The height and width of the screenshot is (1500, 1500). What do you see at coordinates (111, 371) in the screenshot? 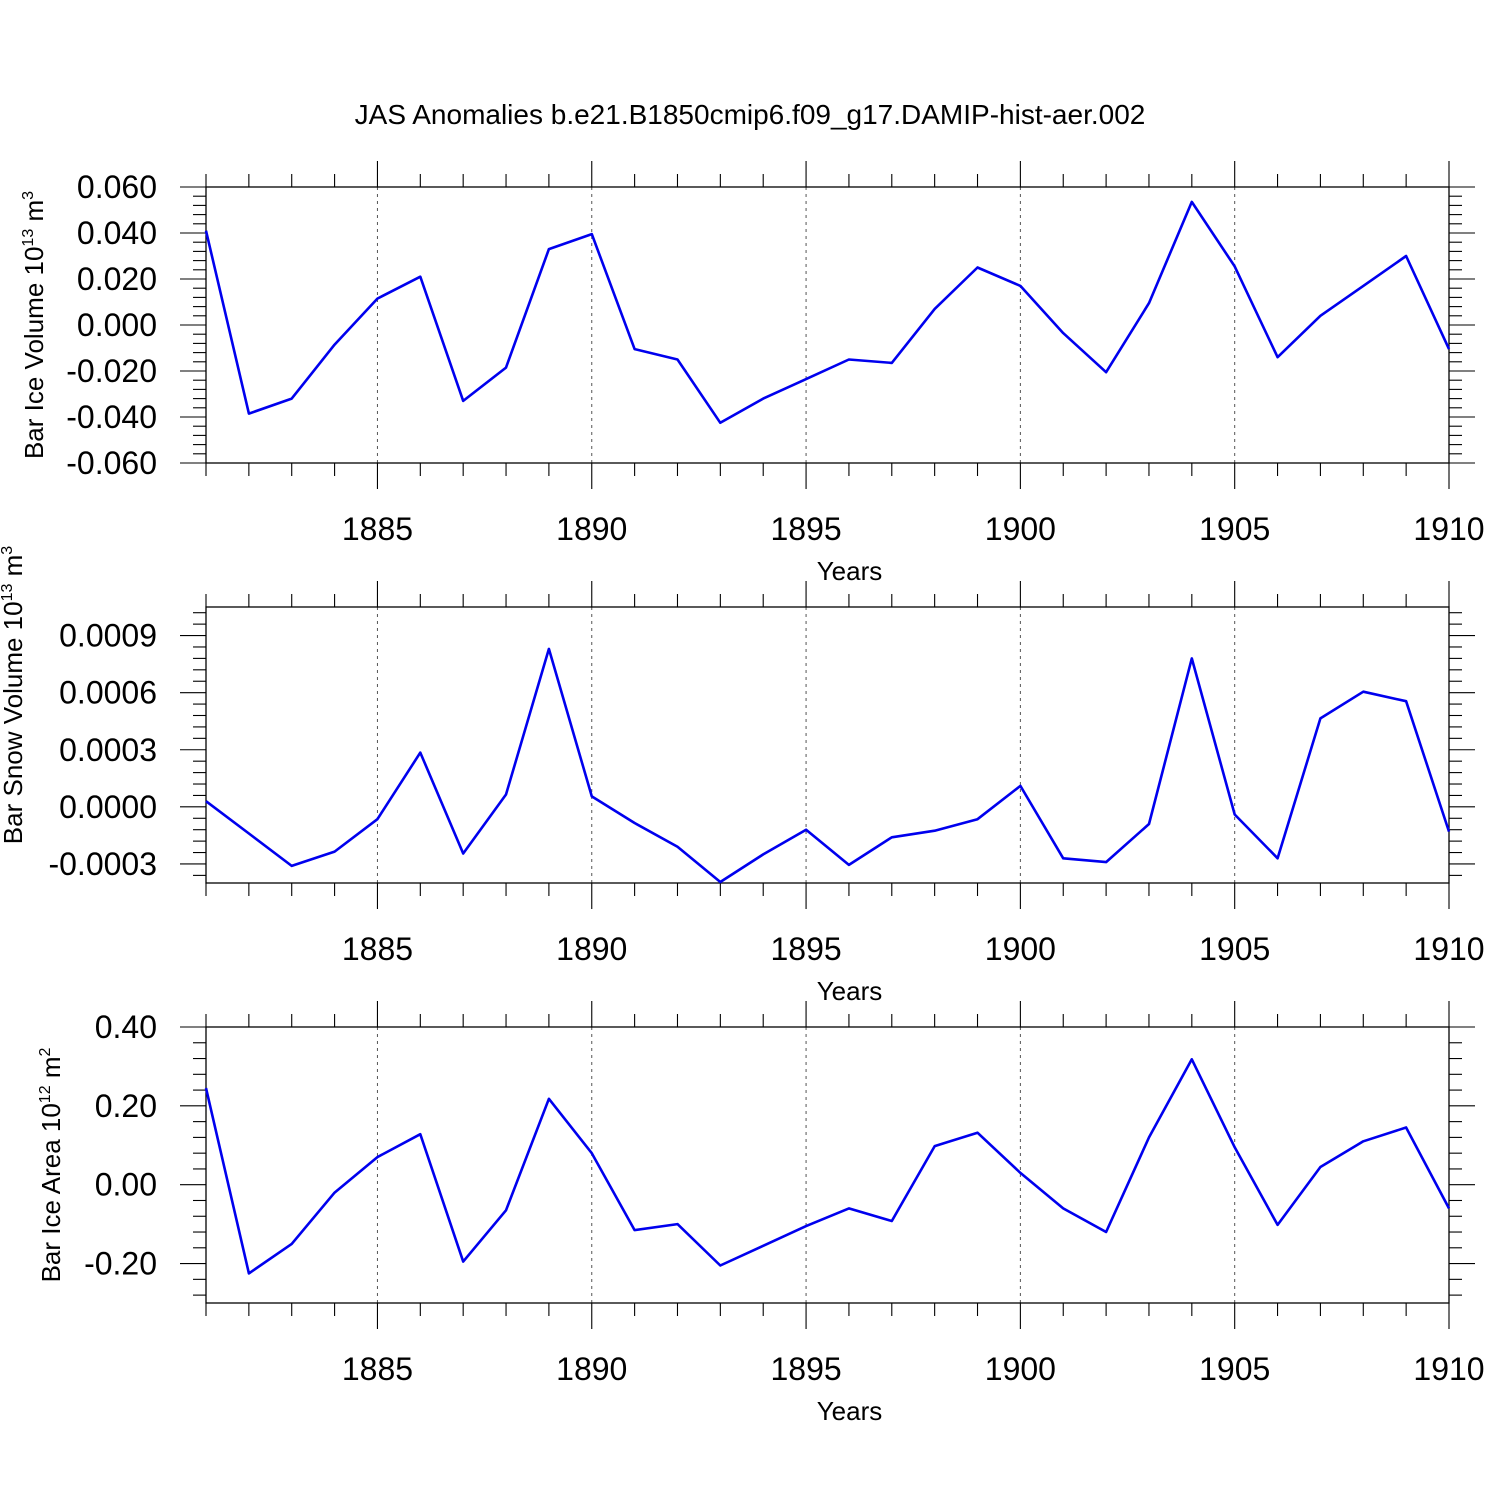
I see `y-tick-label: -0.020` at bounding box center [111, 371].